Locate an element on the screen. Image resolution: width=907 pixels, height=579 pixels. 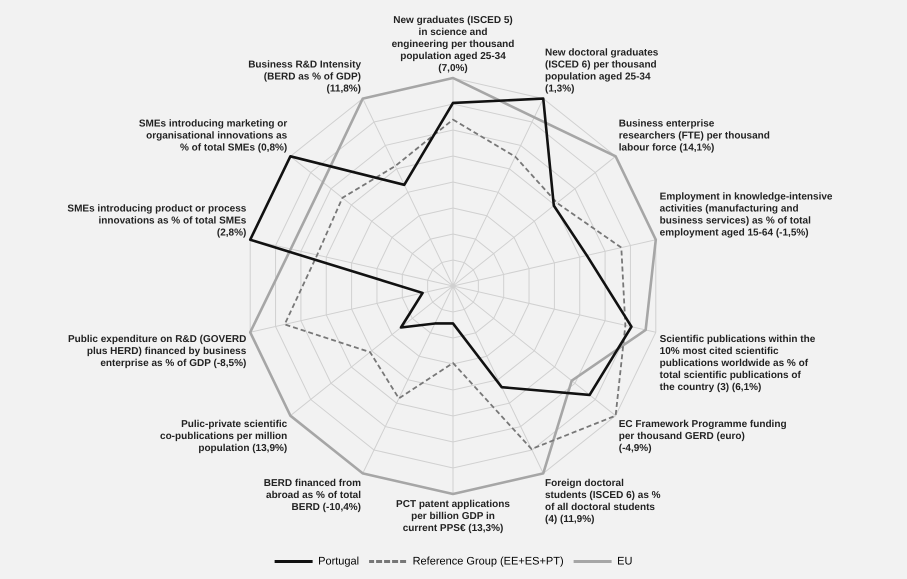
spoke-label: SMEs introducing marketing or organisational innovations as % of total SMEs (0,8%) is located at coordinates (213, 136).